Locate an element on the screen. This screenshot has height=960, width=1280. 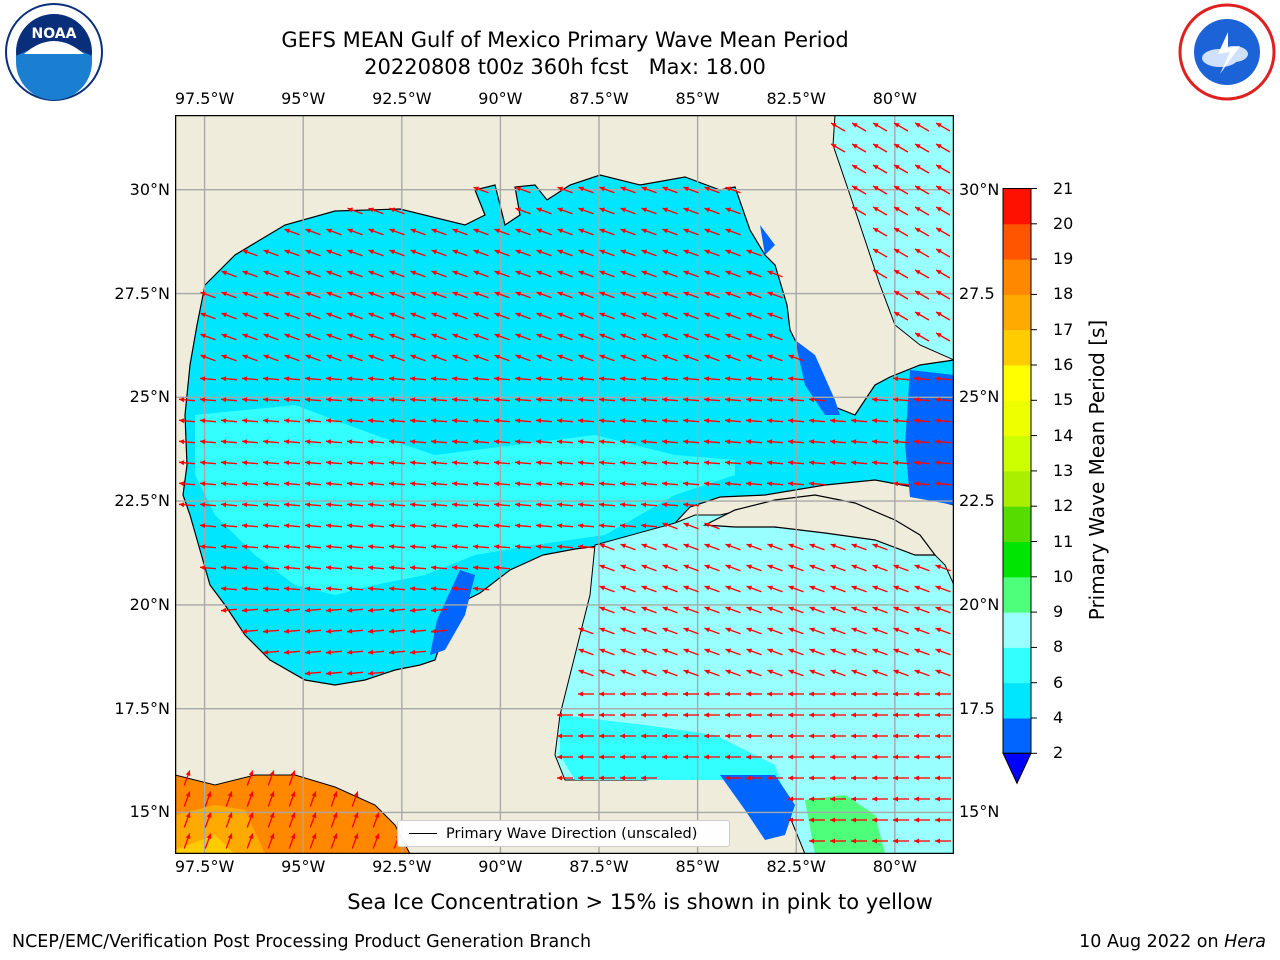
legend-line-swatch is located at coordinates (423, 833).